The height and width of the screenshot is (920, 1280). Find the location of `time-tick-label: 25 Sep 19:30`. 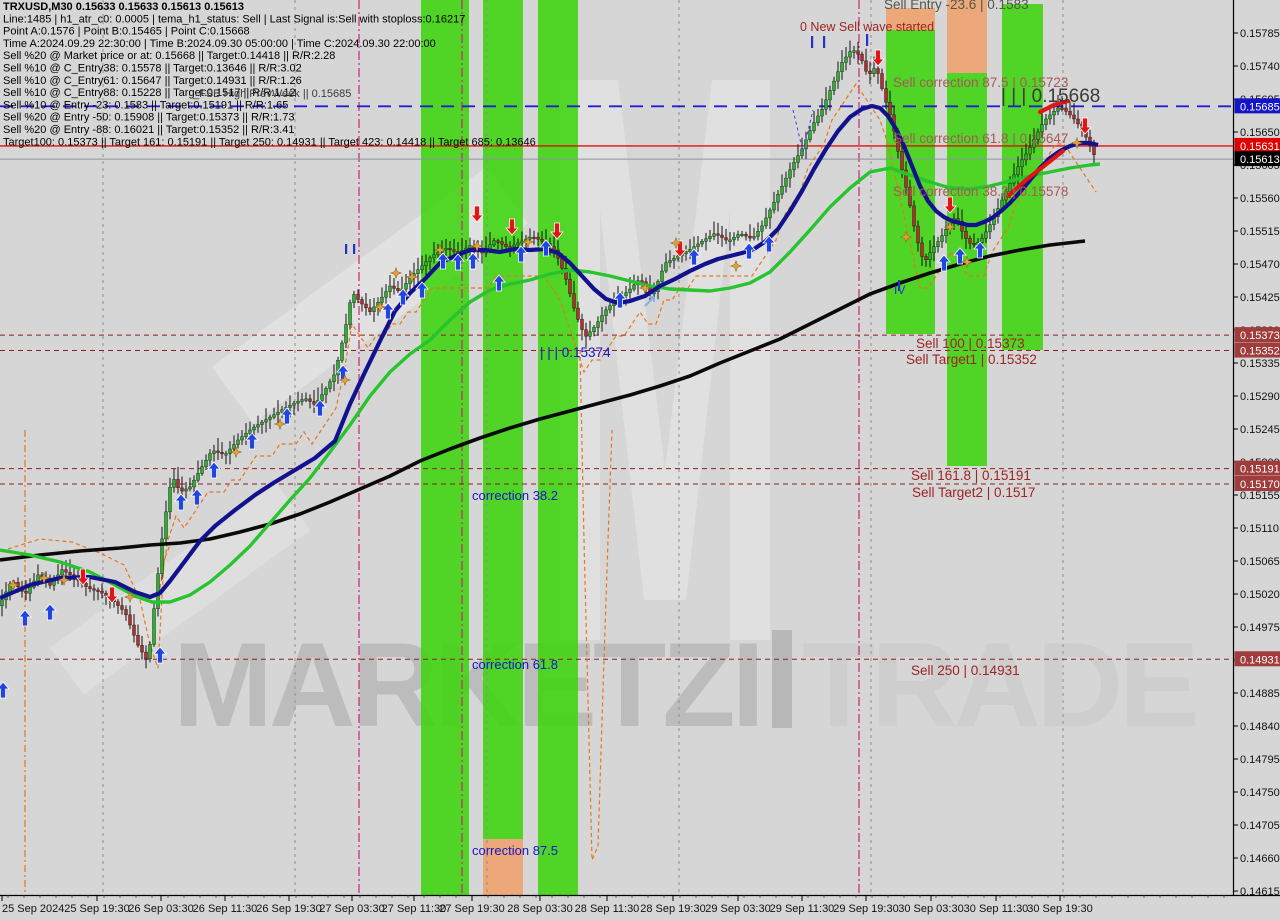

time-tick-label: 25 Sep 19:30 is located at coordinates (96, 909).